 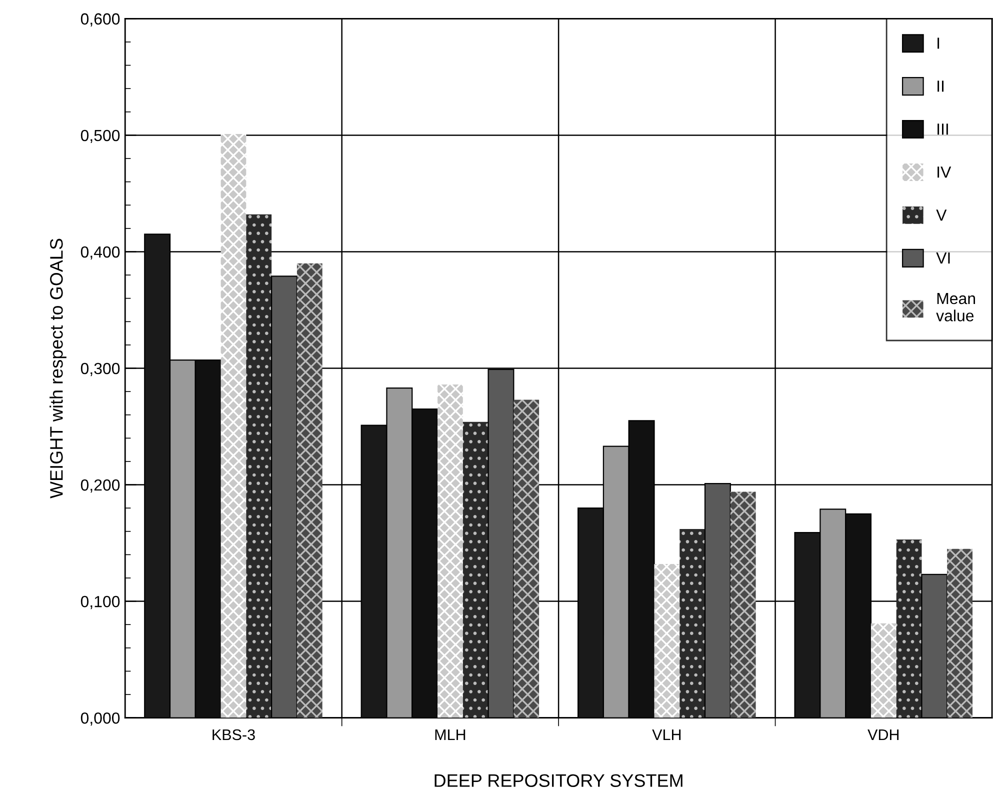 I want to click on legend-label: IV, so click(x=945, y=172).